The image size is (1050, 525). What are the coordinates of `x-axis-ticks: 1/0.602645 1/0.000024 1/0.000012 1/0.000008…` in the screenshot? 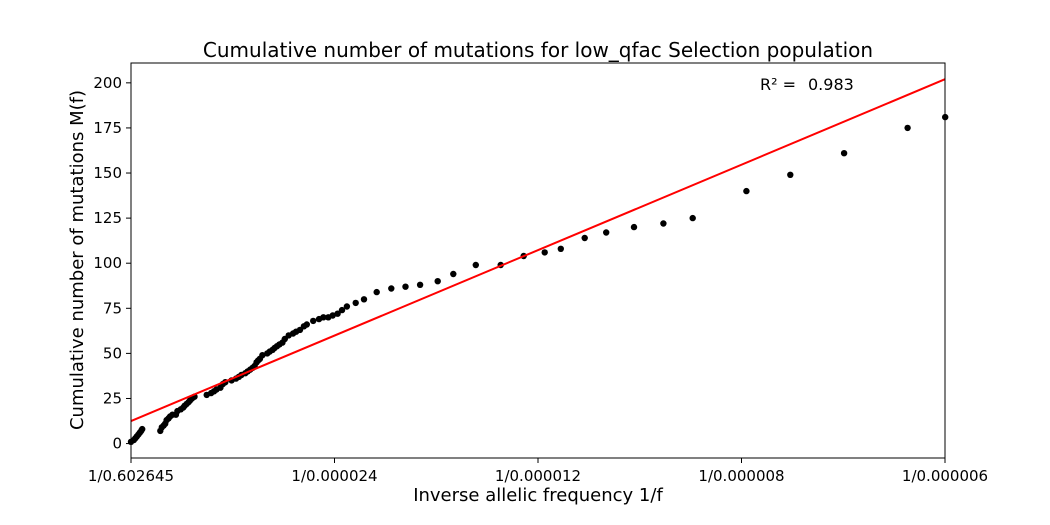 It's located at (538, 471).